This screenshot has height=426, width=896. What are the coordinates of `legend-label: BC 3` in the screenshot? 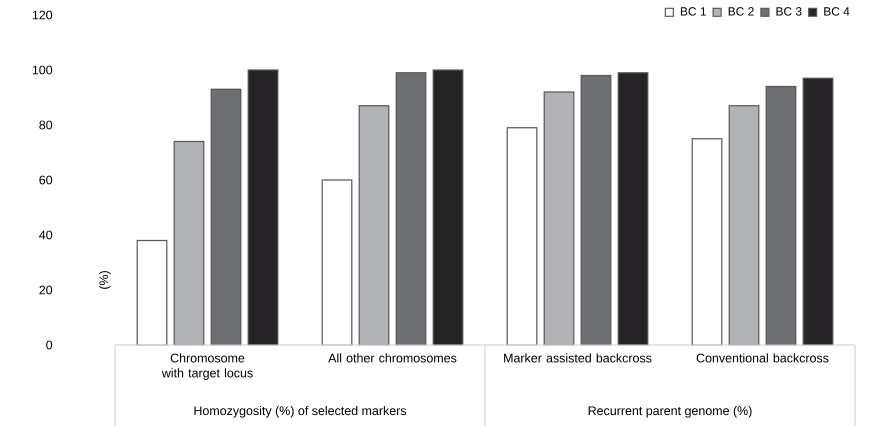 It's located at (789, 11).